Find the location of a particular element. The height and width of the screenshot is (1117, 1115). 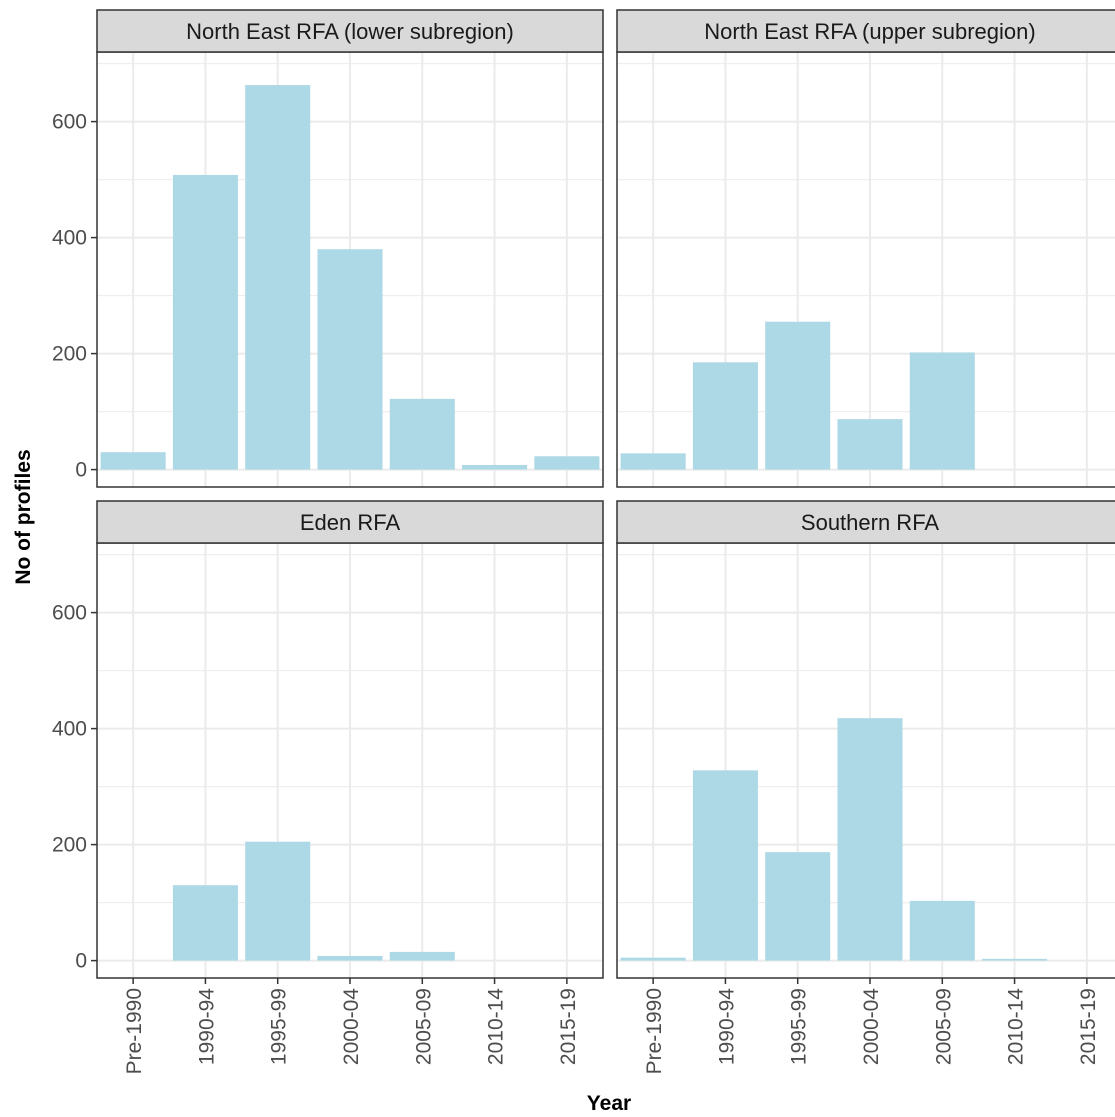

facet-strip-title: North East RFA (lower subregion) is located at coordinates (350, 31).